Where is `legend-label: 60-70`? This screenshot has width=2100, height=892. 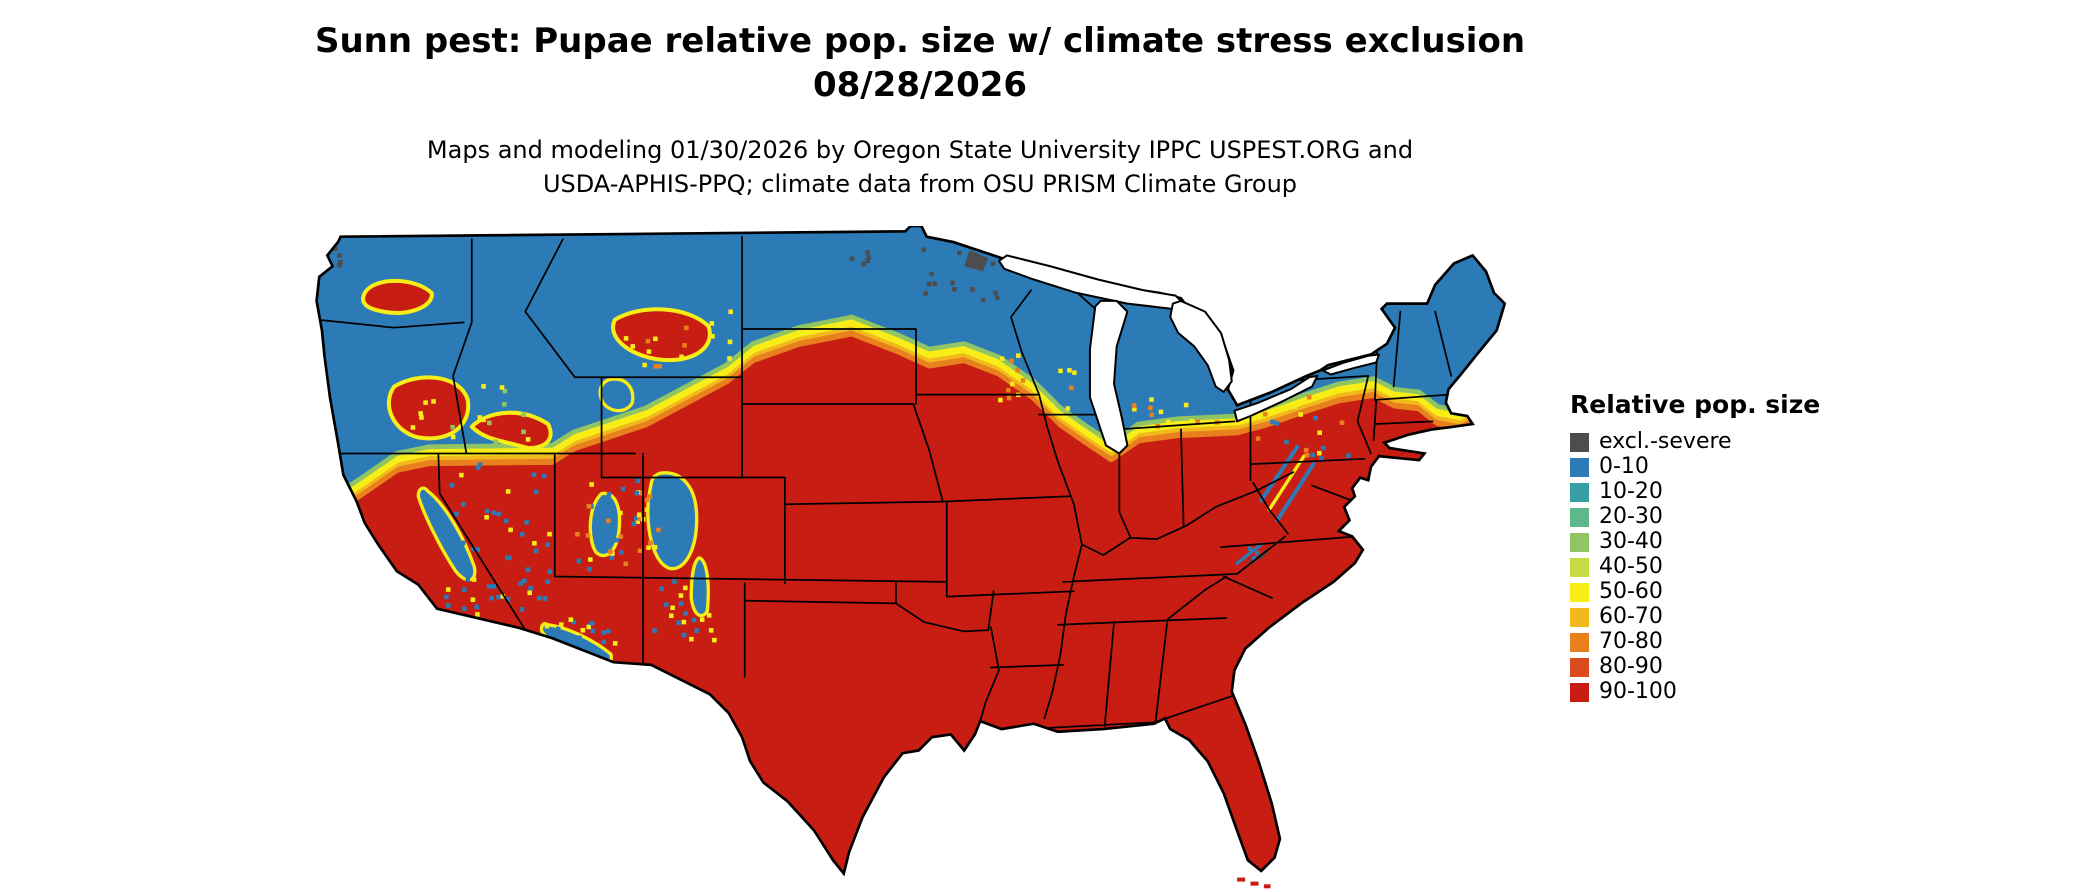 legend-label: 60-70 is located at coordinates (1631, 616).